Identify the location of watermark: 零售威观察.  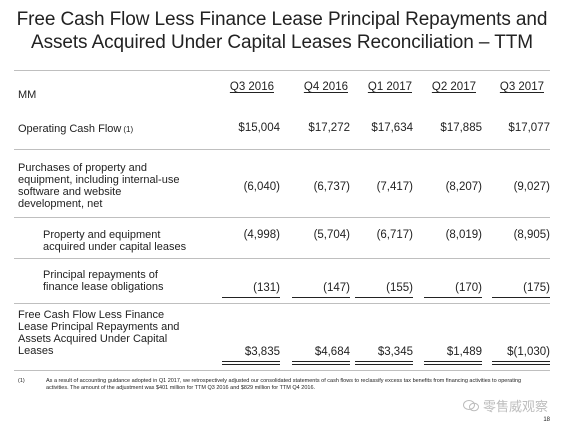
(505, 405).